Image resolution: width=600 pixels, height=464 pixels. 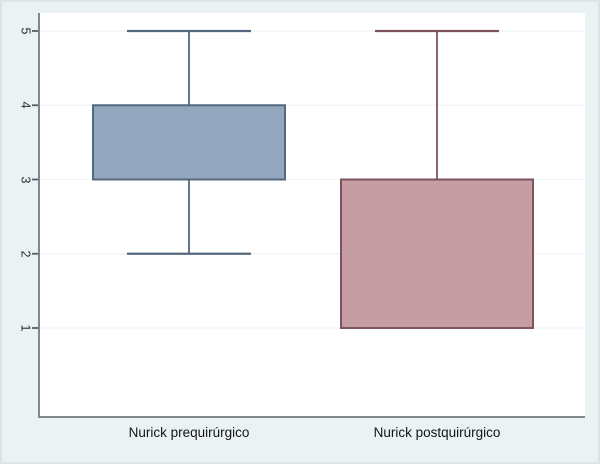 I want to click on y-axis-tick-label-1: 1, so click(x=25, y=328).